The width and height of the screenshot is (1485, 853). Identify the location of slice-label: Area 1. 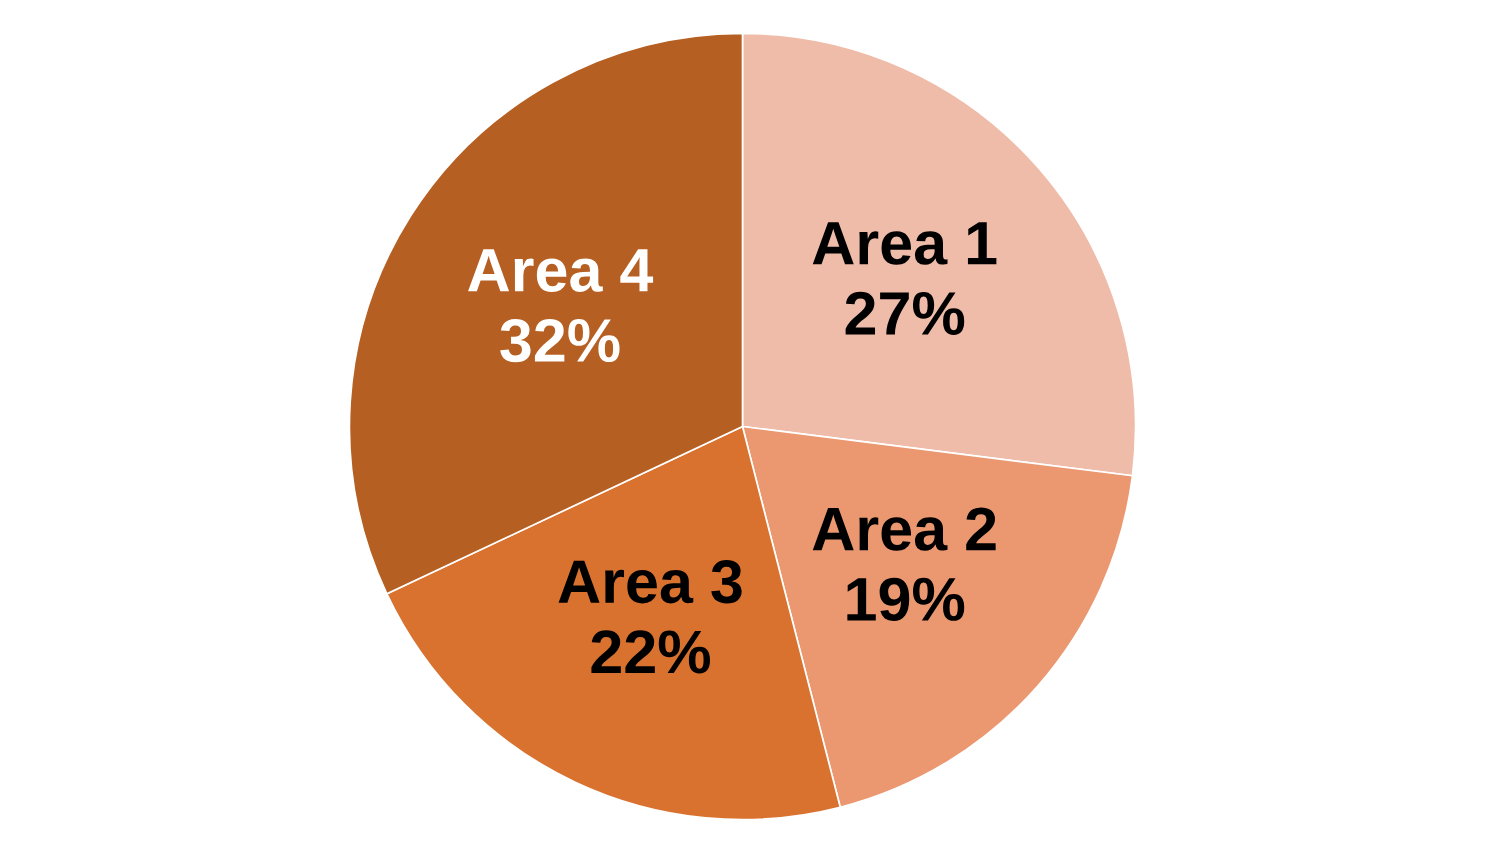
(904, 243).